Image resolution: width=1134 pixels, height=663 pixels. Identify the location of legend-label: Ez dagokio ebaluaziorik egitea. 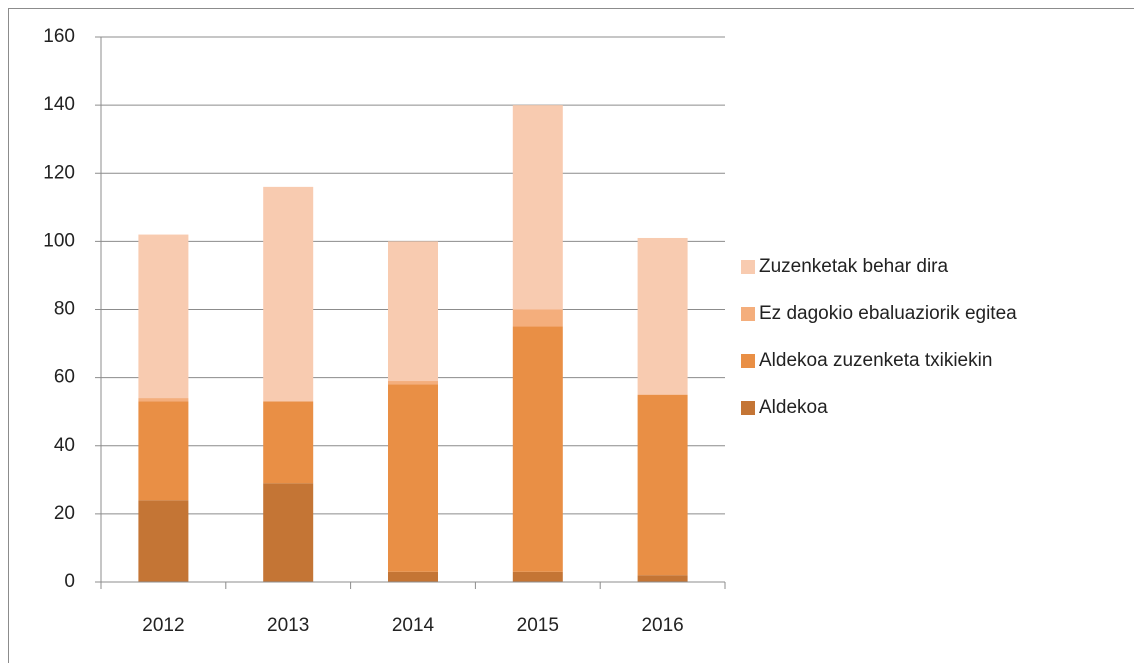
(888, 313).